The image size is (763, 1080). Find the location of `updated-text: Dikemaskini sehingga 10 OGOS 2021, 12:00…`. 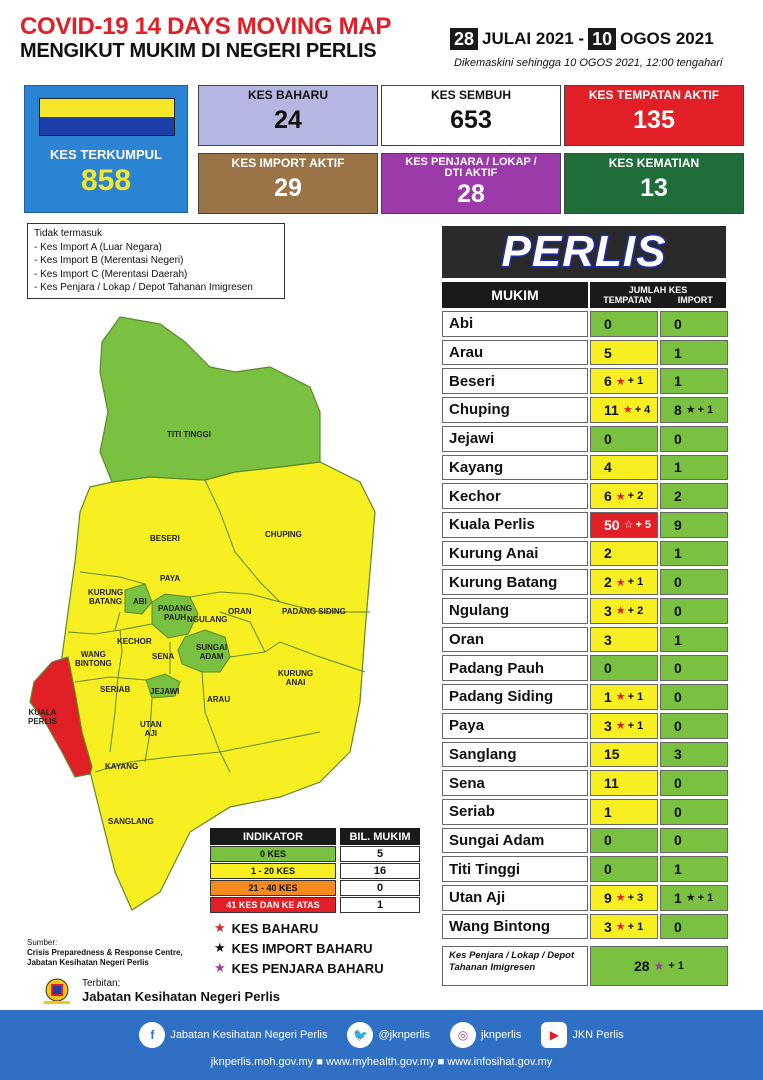

updated-text: Dikemaskini sehingga 10 OGOS 2021, 12:00… is located at coordinates (588, 63).